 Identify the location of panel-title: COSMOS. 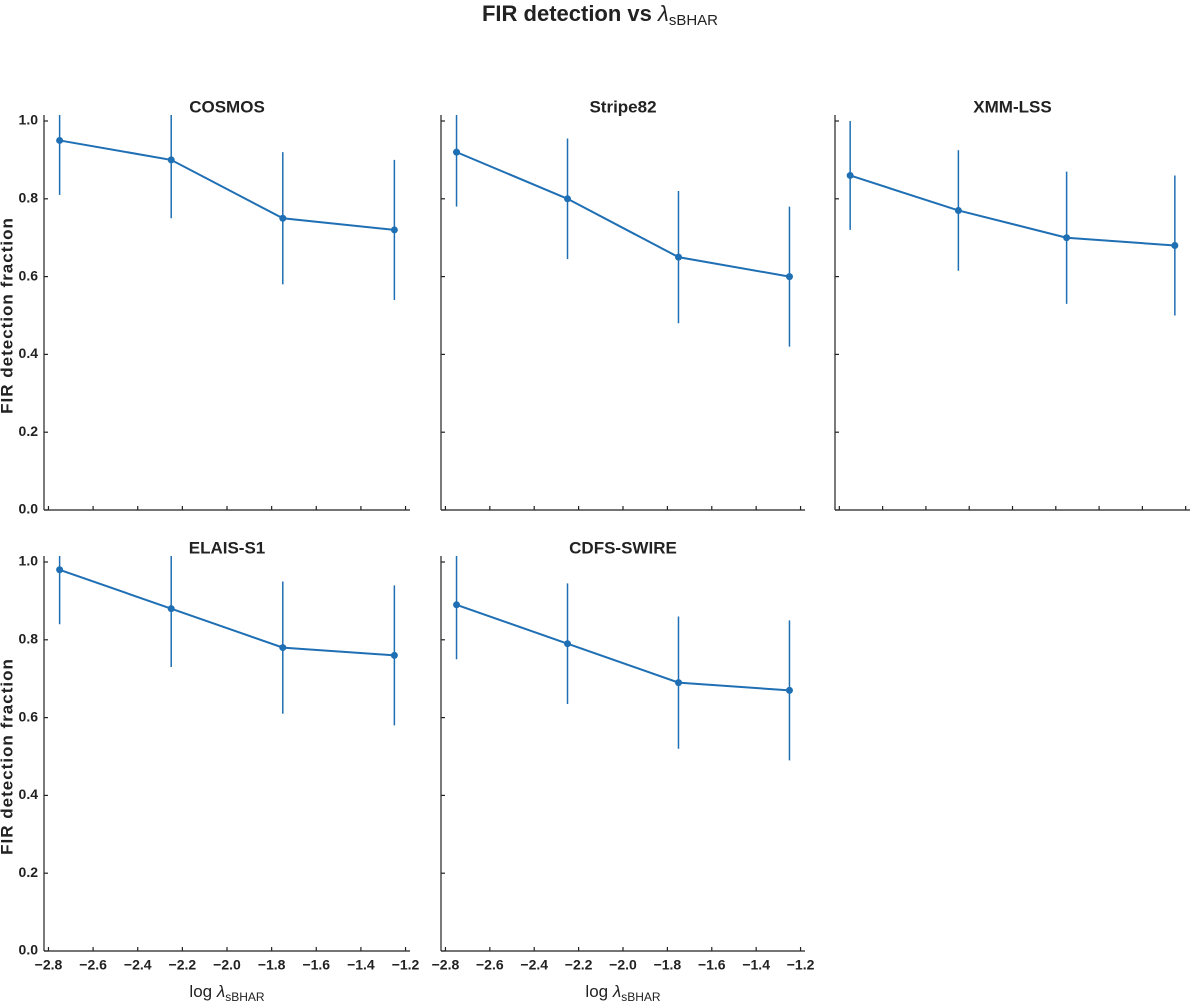
(227, 106).